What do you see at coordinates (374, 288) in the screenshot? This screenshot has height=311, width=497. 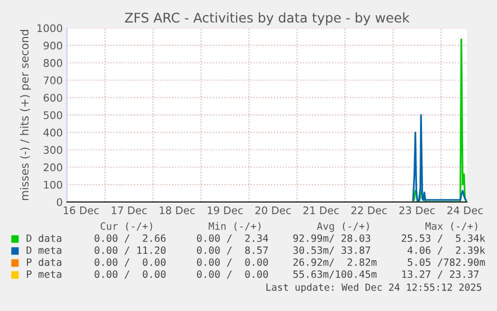 I see `text: Last update: Wed Dec 24 12:55:12 2025` at bounding box center [374, 288].